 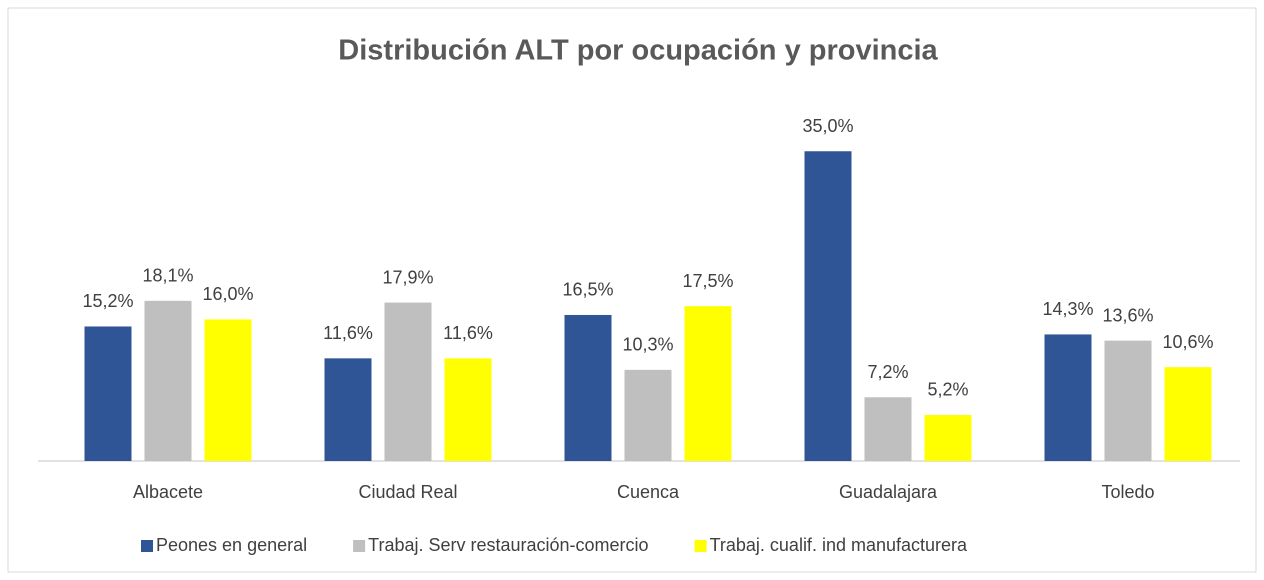 I want to click on data-label: 15,2%, so click(x=107, y=301).